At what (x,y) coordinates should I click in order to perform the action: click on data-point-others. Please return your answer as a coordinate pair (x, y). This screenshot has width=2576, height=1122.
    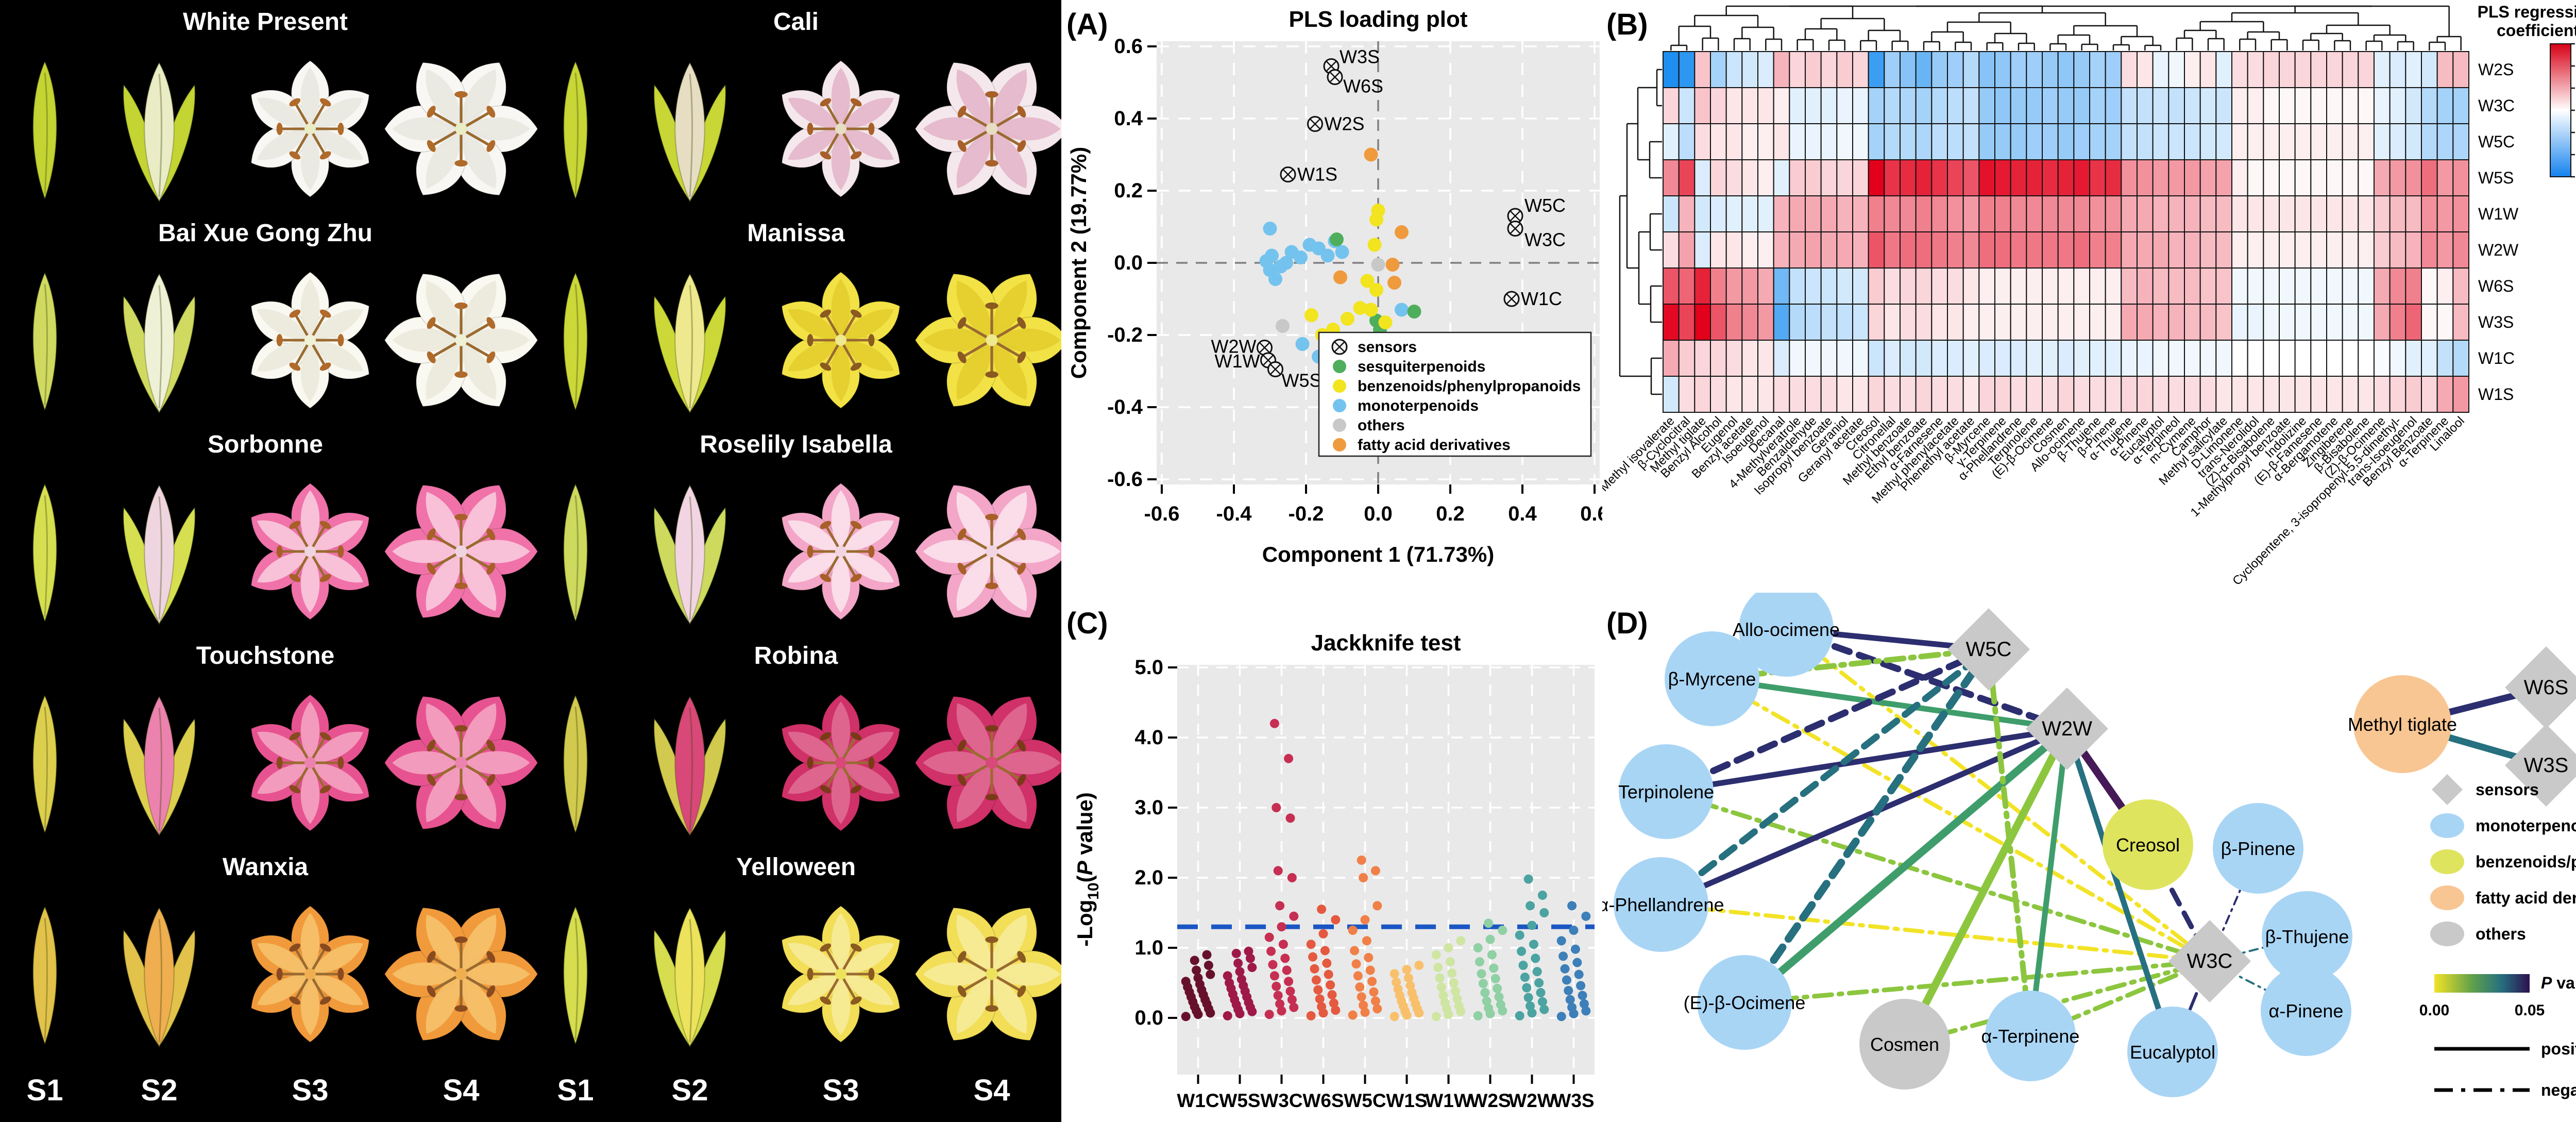
    Looking at the image, I should click on (1378, 265).